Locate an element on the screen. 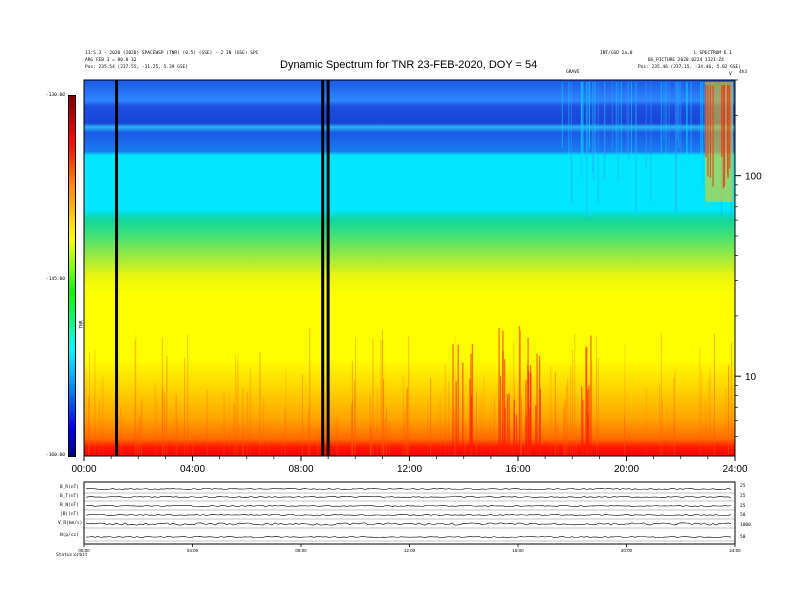 This screenshot has height=612, width=792. bp-x-tick-label: 16:00 is located at coordinates (518, 550).